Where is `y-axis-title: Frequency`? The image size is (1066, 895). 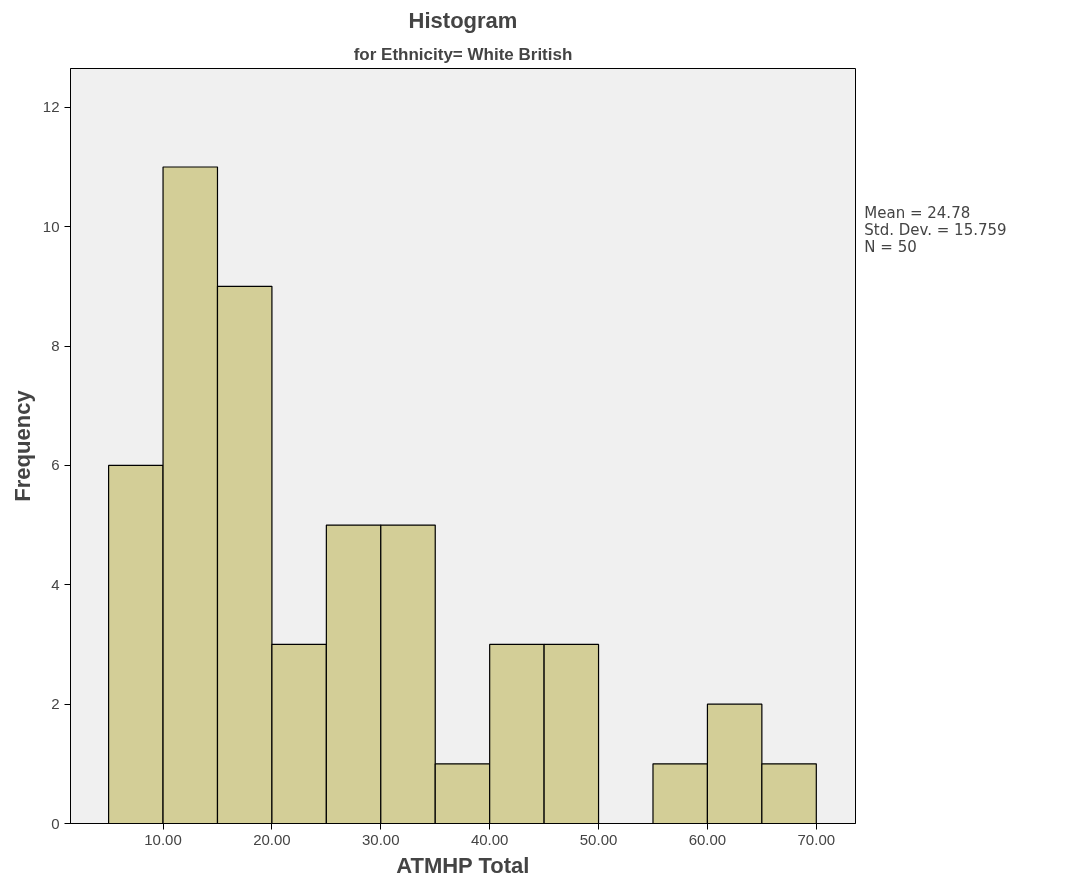
y-axis-title: Frequency is located at coordinates (22, 445).